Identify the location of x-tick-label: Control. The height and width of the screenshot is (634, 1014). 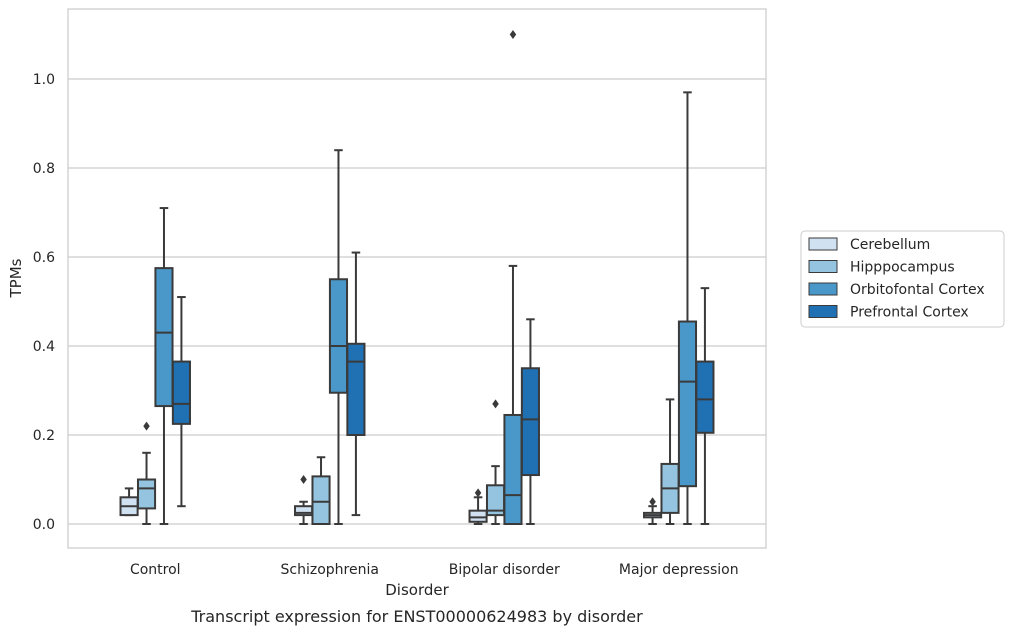
(155, 570).